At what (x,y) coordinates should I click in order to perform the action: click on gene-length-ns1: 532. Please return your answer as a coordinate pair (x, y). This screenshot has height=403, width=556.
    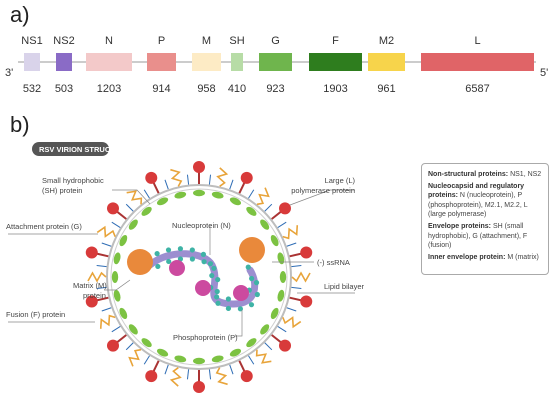
    Looking at the image, I should click on (32, 89).